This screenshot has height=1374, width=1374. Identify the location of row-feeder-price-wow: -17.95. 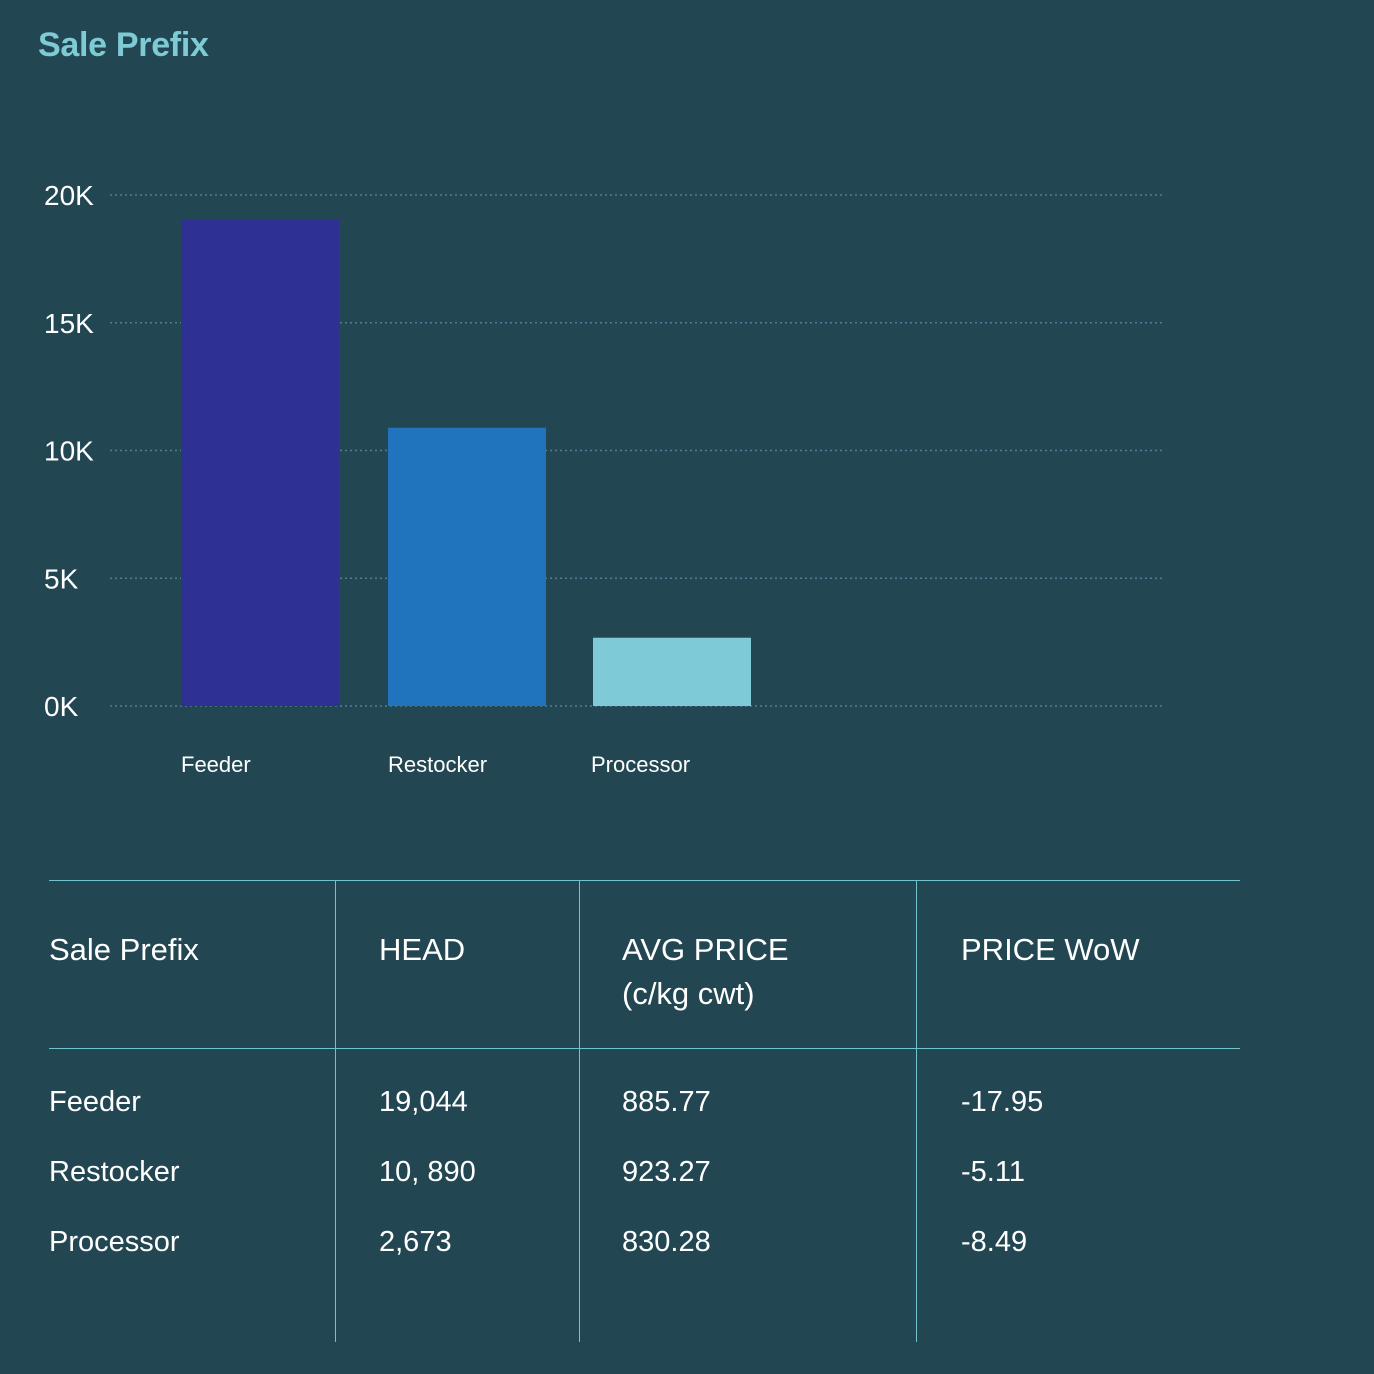
(1002, 1102).